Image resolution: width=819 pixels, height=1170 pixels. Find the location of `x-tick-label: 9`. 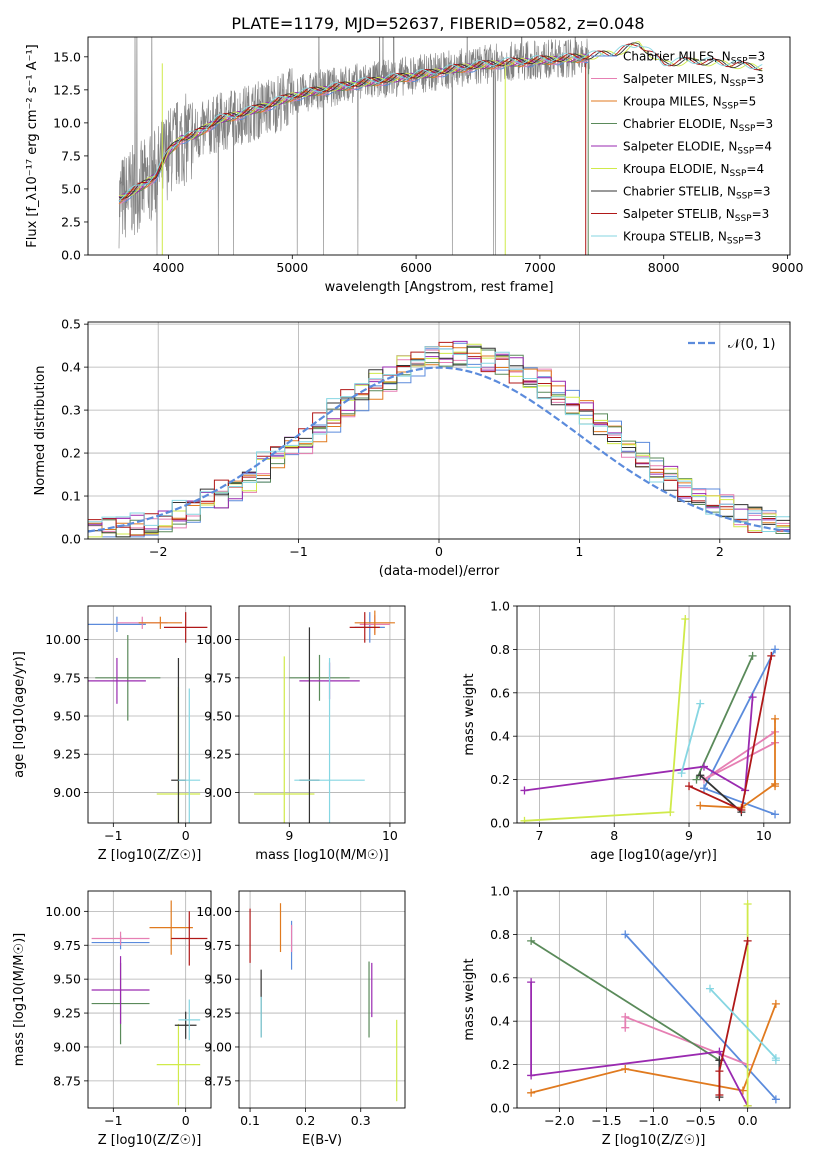

x-tick-label: 9 is located at coordinates (289, 835).